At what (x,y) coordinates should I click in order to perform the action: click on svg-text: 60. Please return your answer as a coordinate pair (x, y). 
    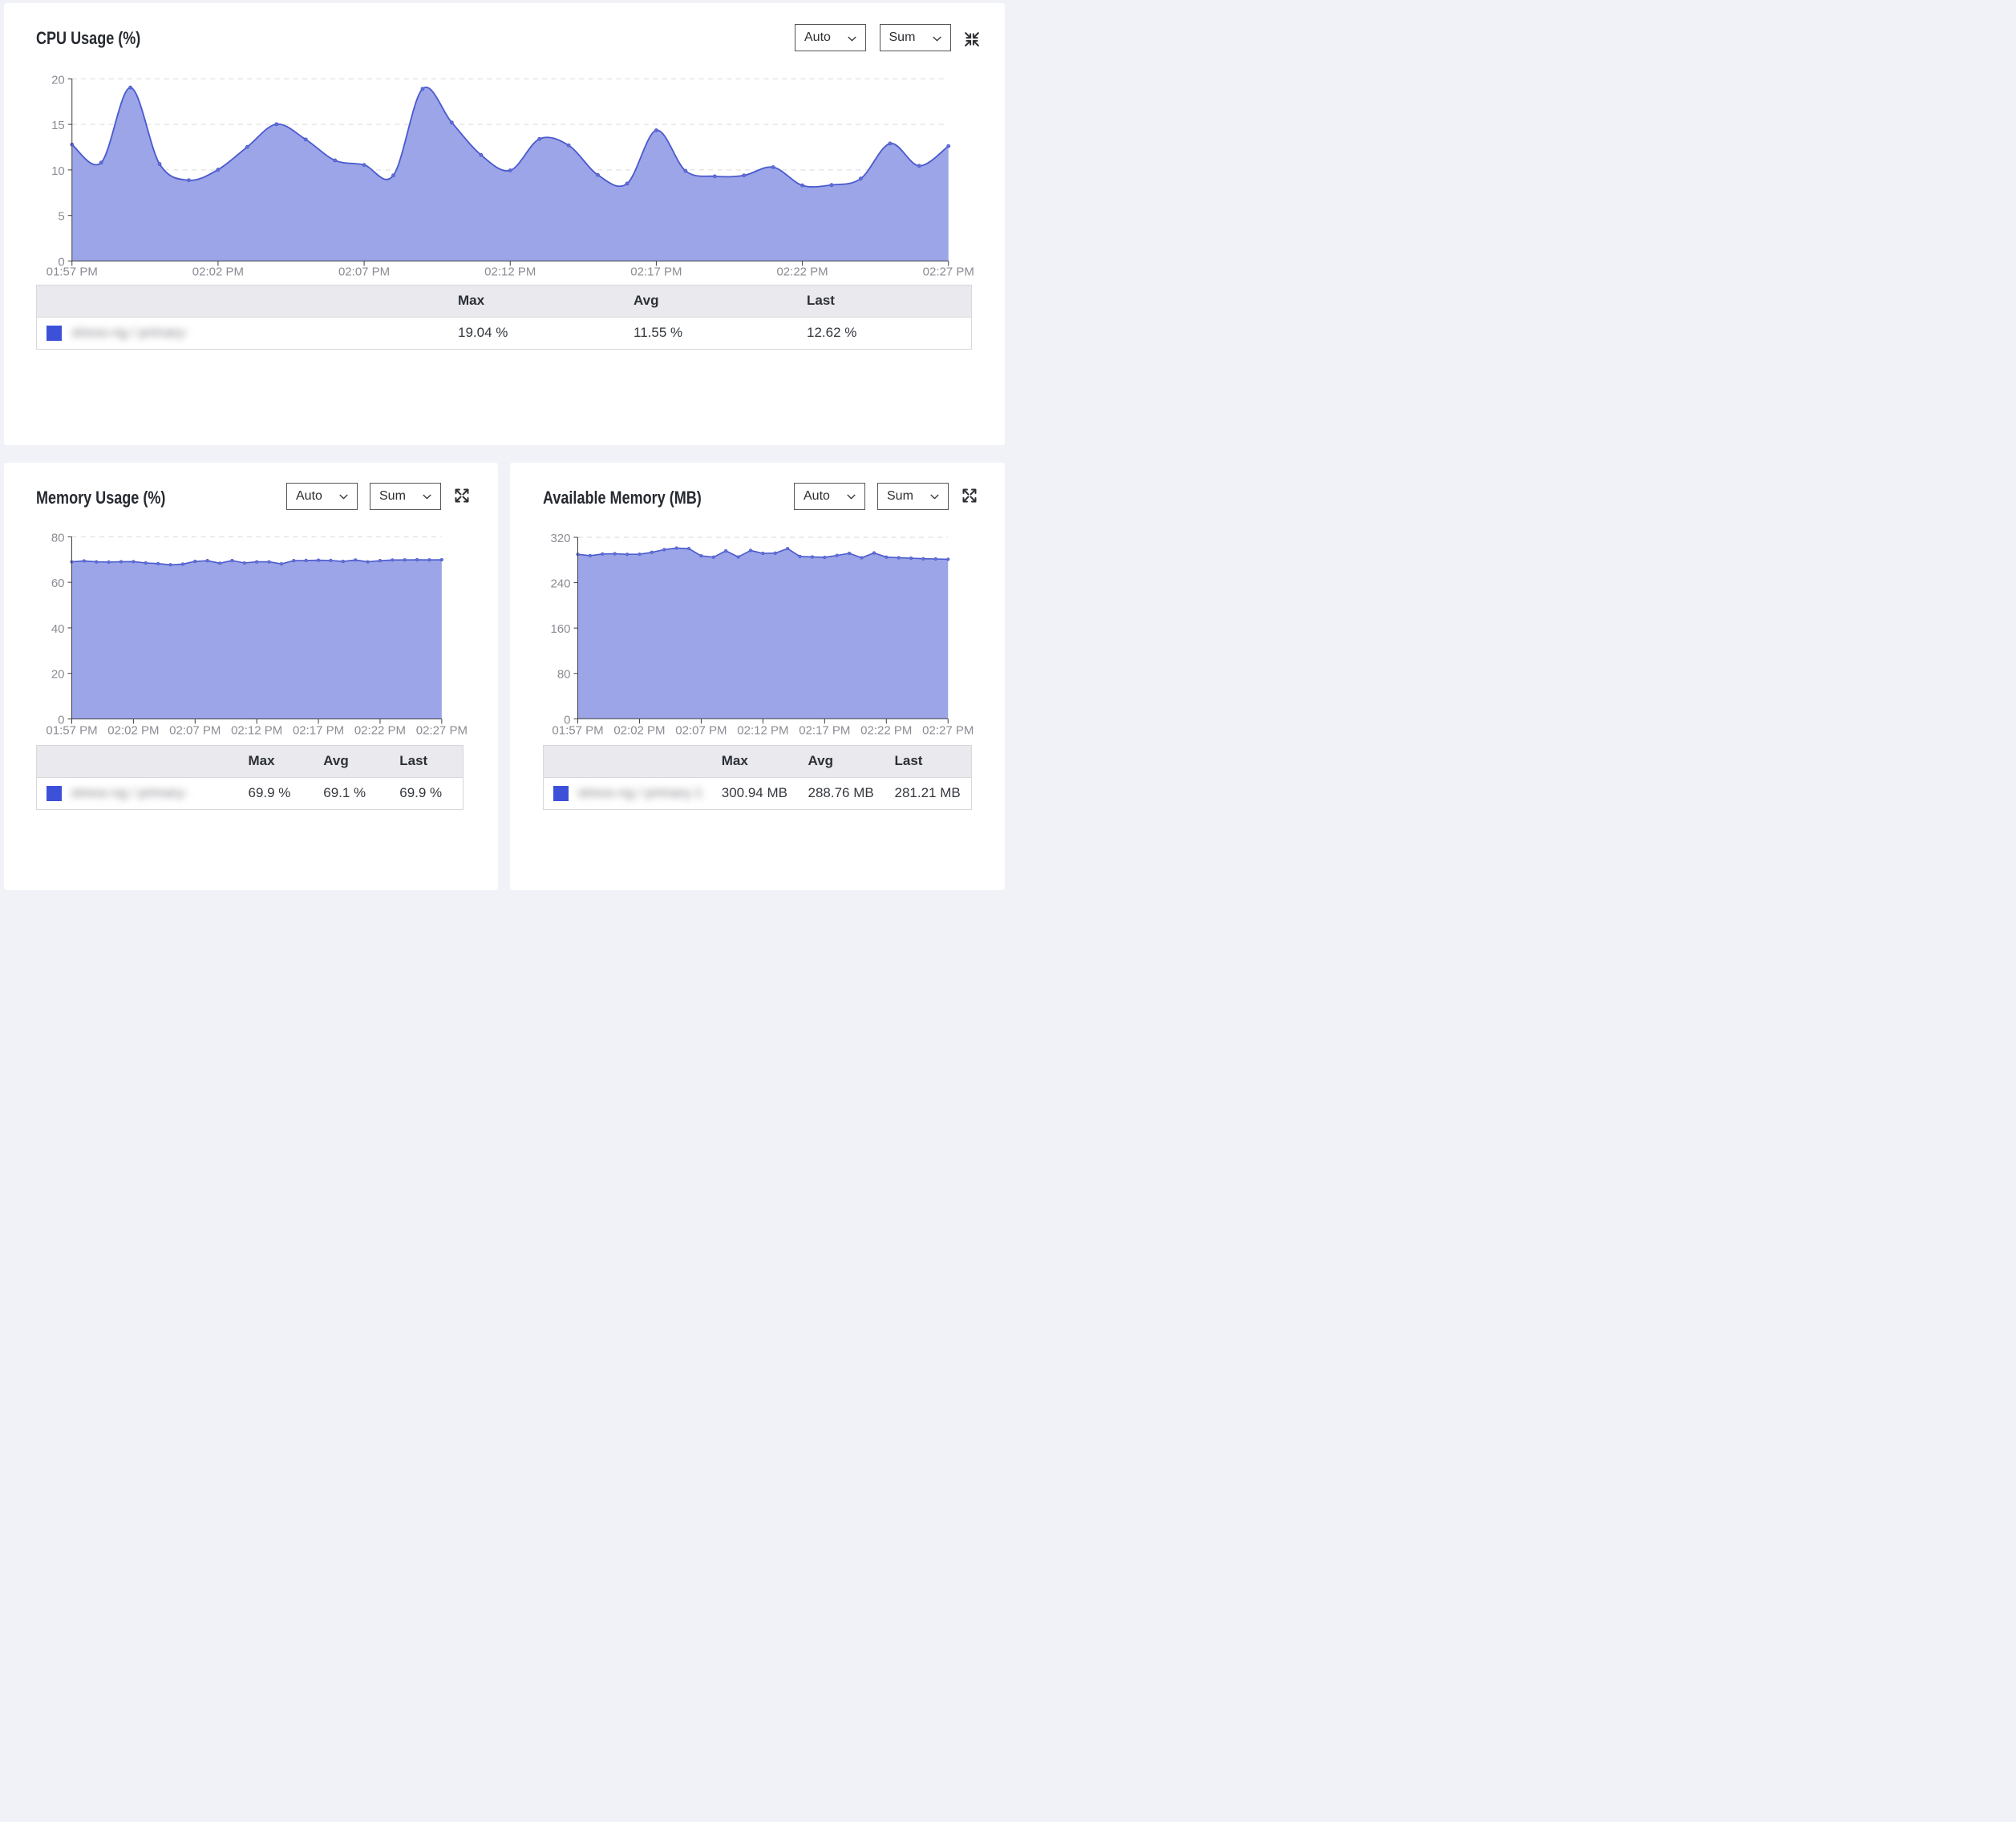
    Looking at the image, I should click on (57, 583).